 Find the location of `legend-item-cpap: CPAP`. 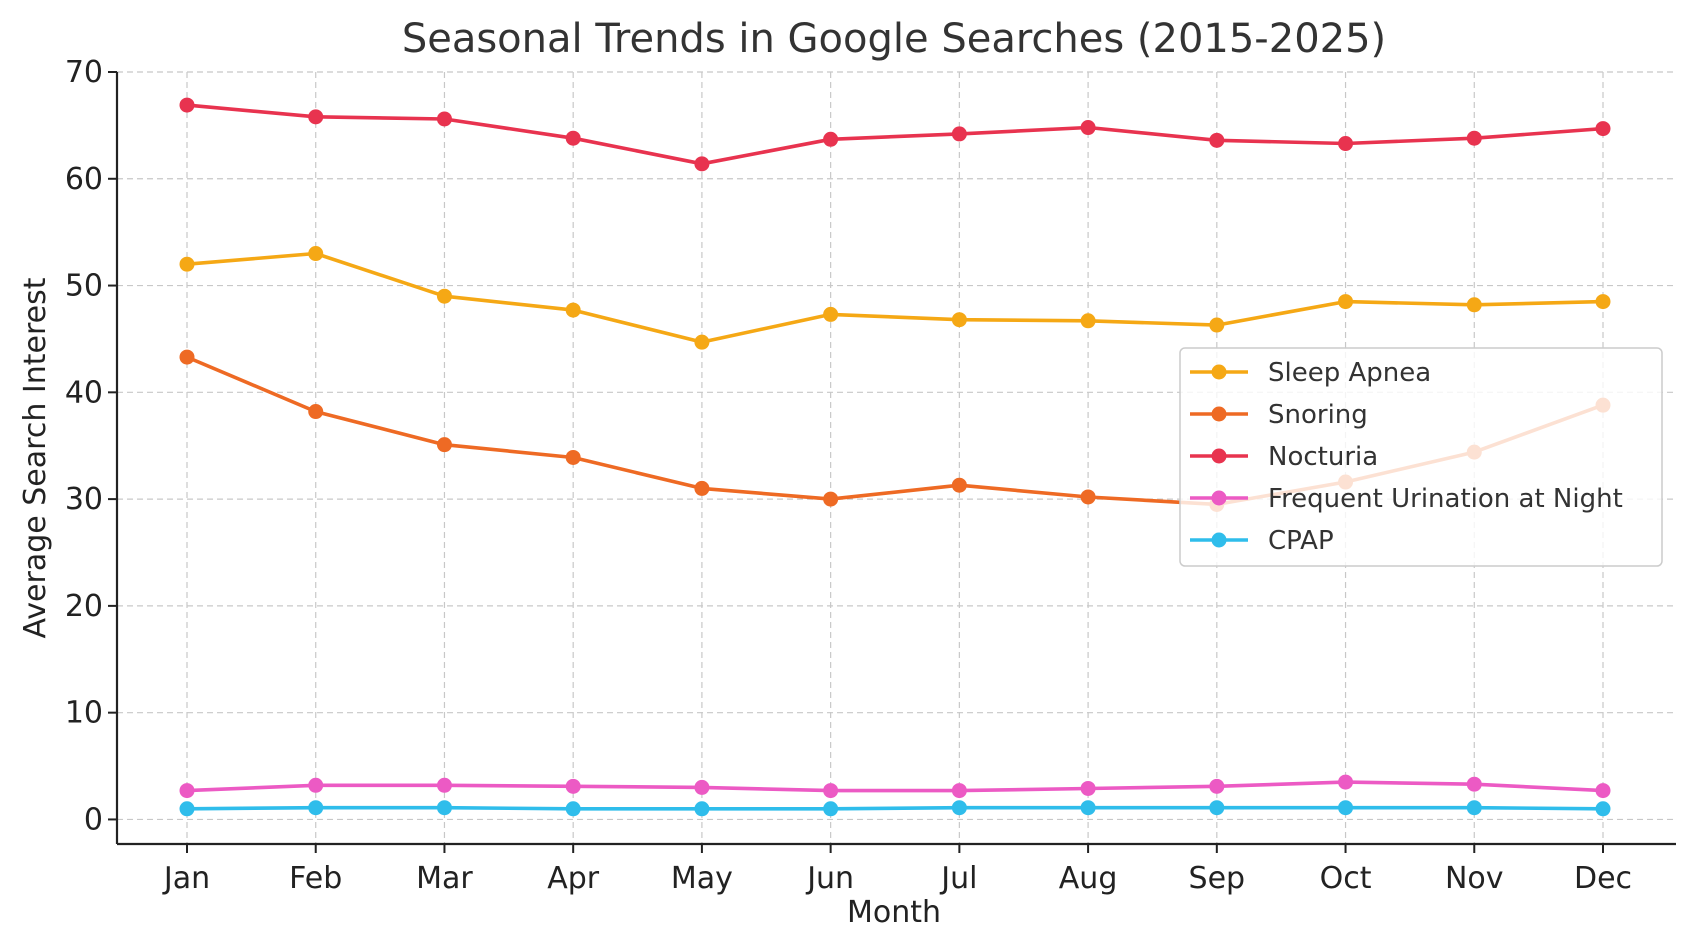

legend-item-cpap: CPAP is located at coordinates (1262, 541).